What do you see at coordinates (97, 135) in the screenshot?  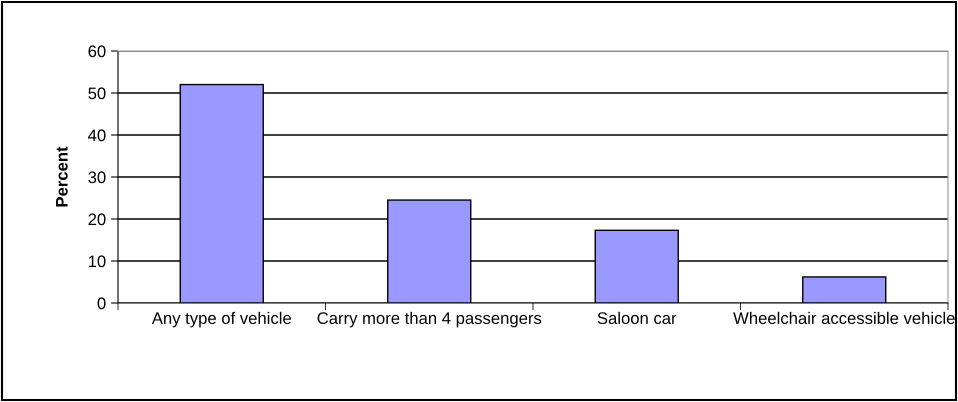 I see `y-tick-label: 40` at bounding box center [97, 135].